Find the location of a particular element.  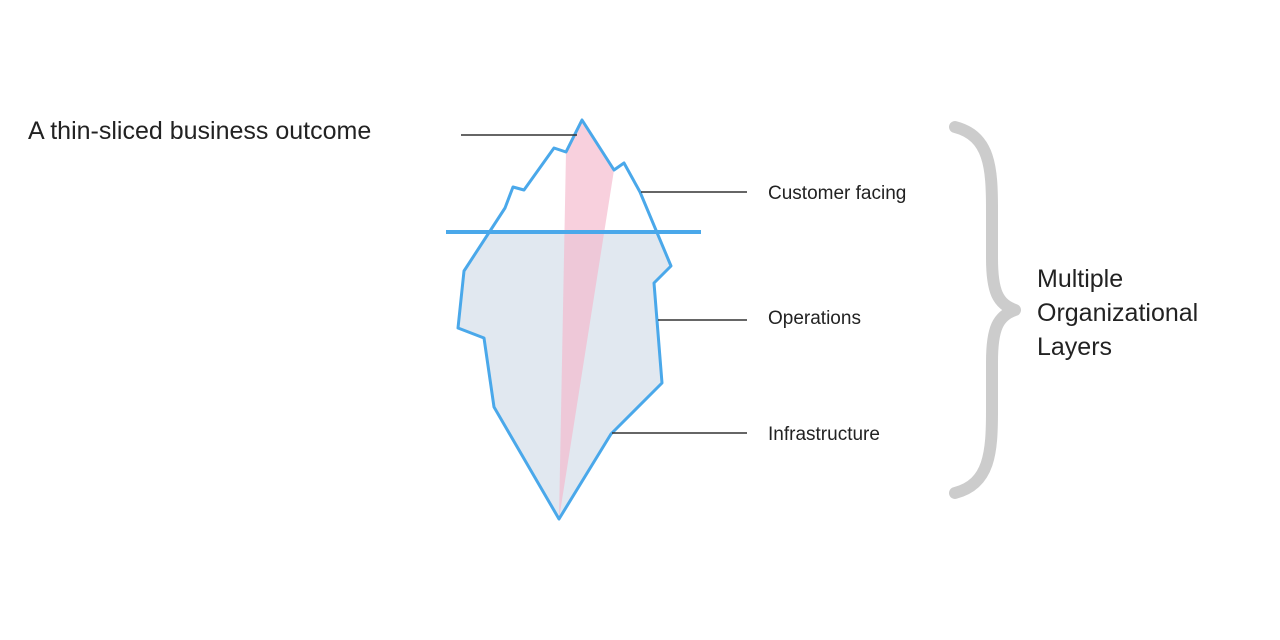

thin-slice is located at coordinates (586, 319).